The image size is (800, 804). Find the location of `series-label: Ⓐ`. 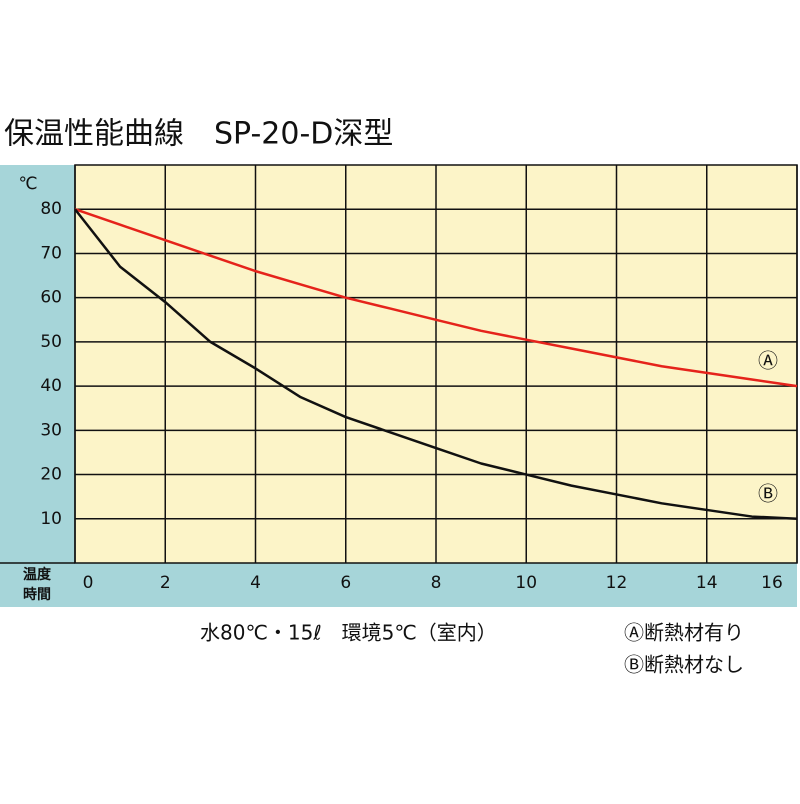

series-label: Ⓐ is located at coordinates (768, 361).